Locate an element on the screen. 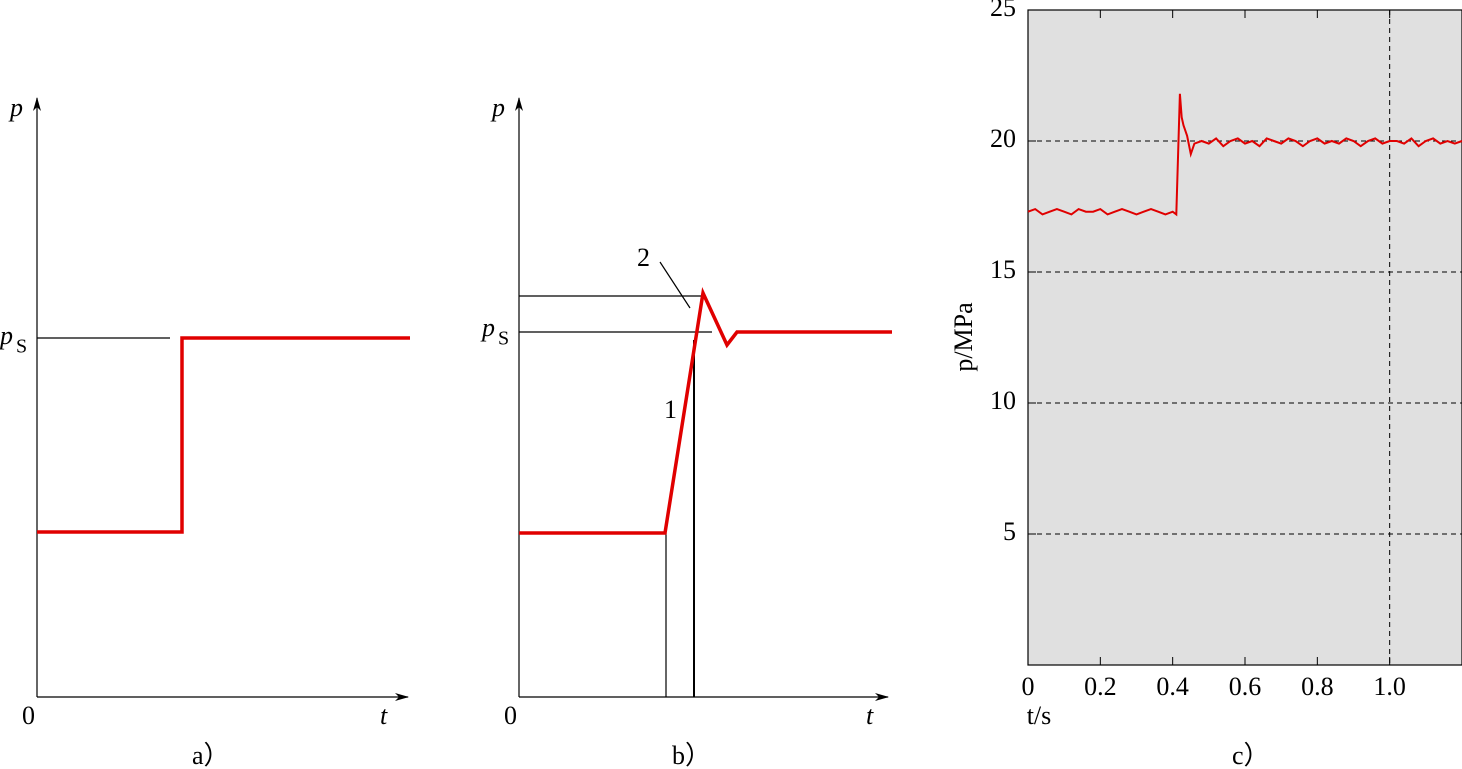  x-axis-label: t/s is located at coordinates (1039, 715).